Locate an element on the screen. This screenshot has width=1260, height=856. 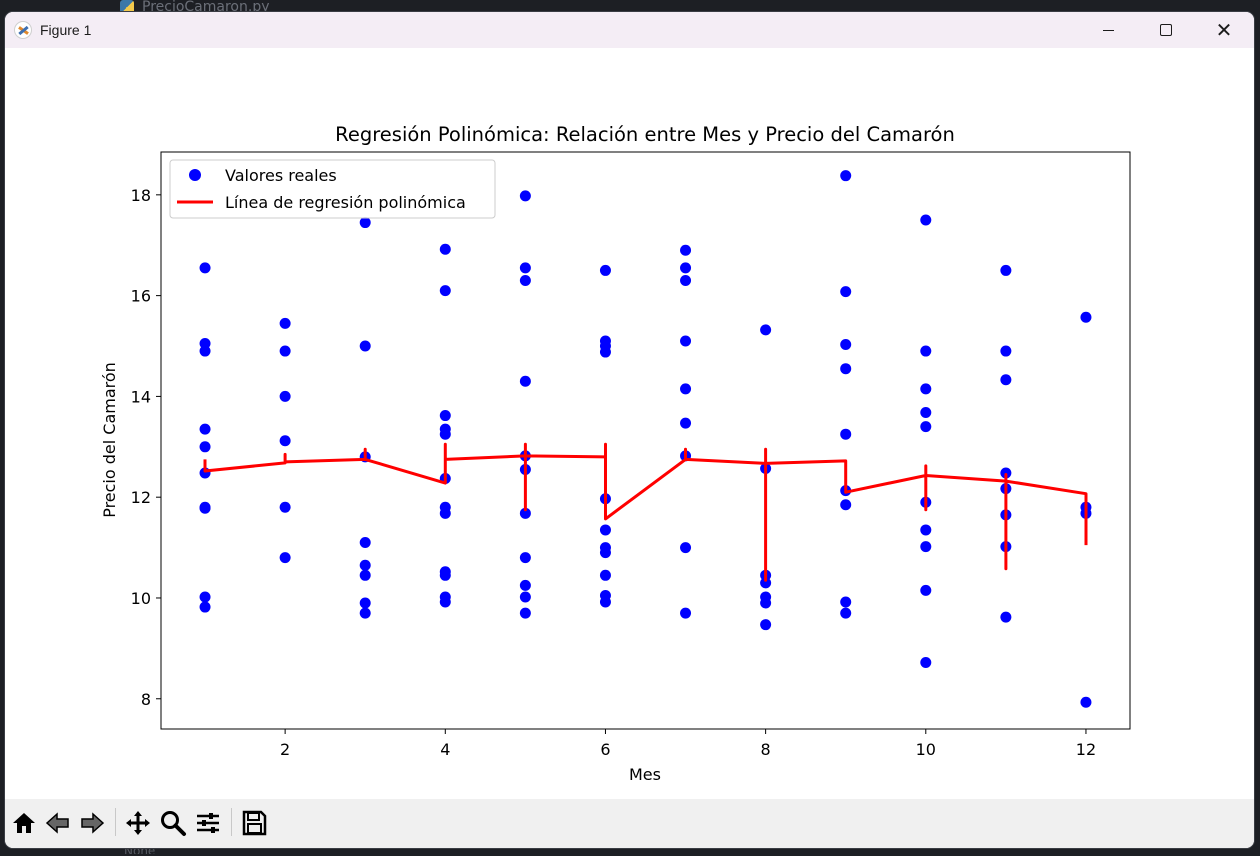
navigation-toolbar is located at coordinates (629, 823).